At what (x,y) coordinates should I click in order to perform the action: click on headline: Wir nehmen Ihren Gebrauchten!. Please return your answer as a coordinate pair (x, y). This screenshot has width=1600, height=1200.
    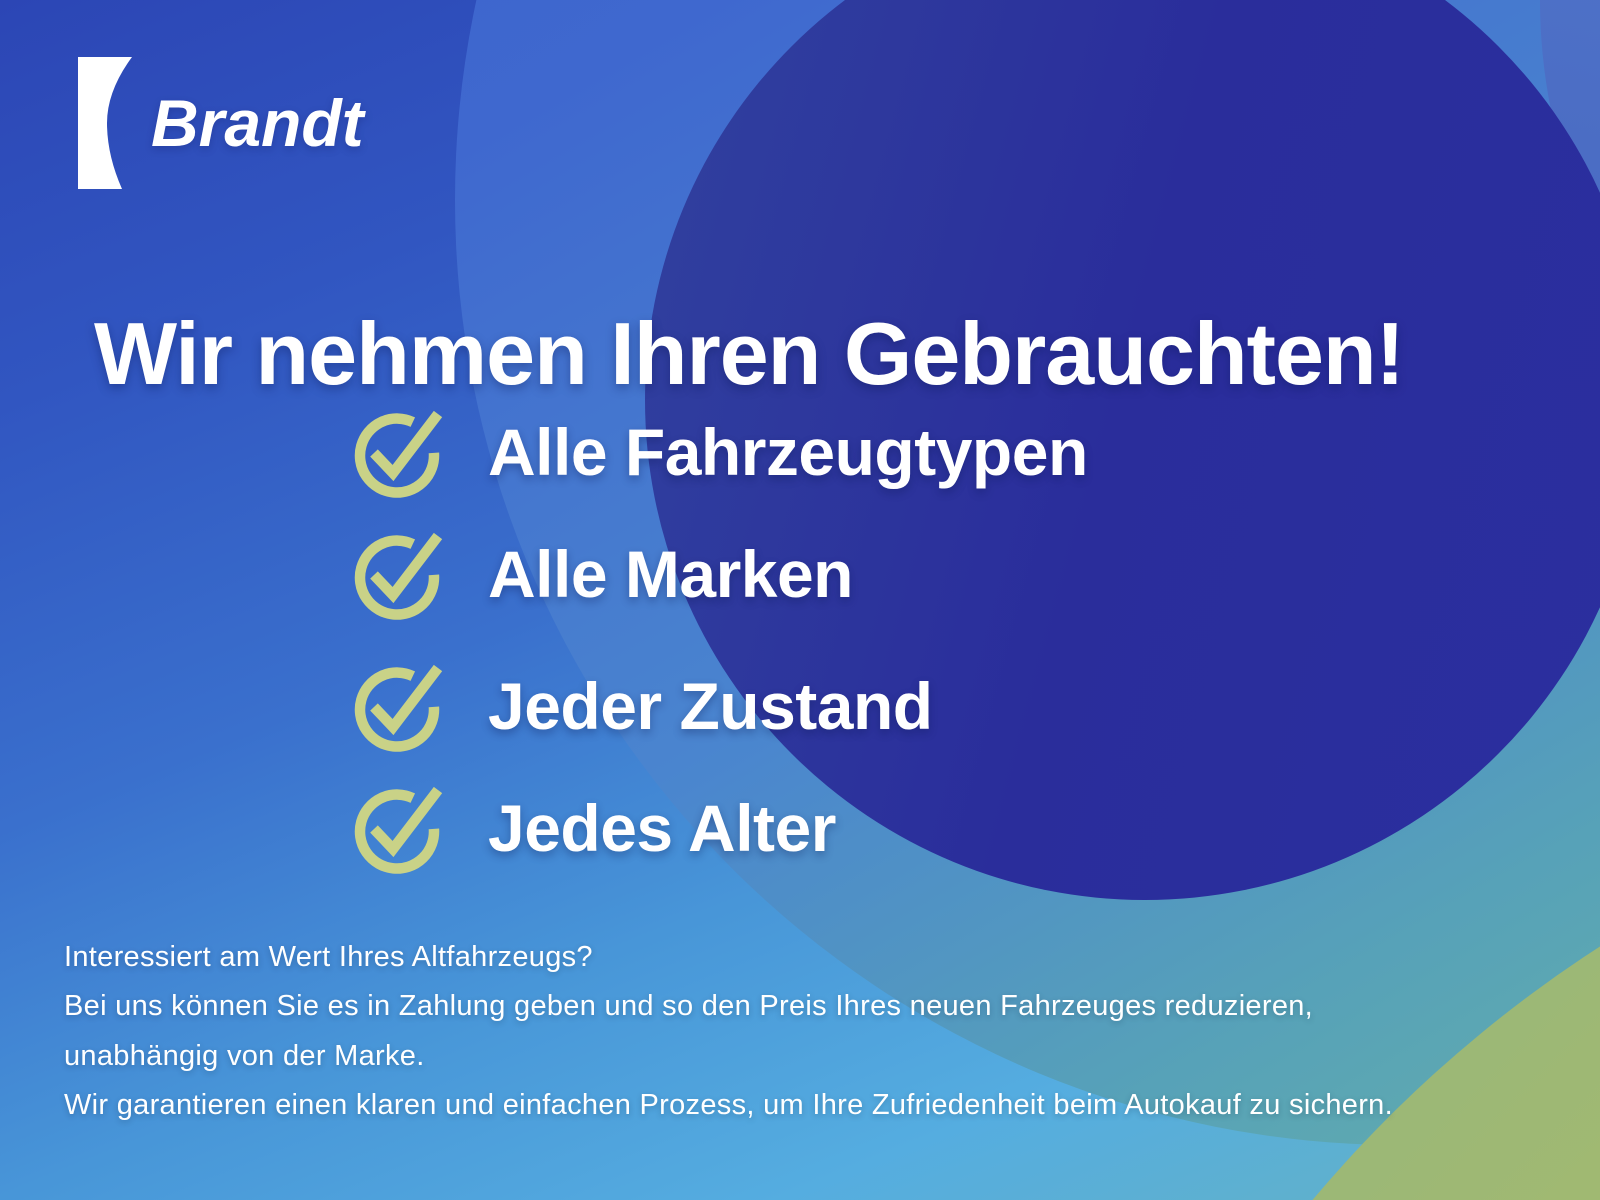
    Looking at the image, I should click on (749, 353).